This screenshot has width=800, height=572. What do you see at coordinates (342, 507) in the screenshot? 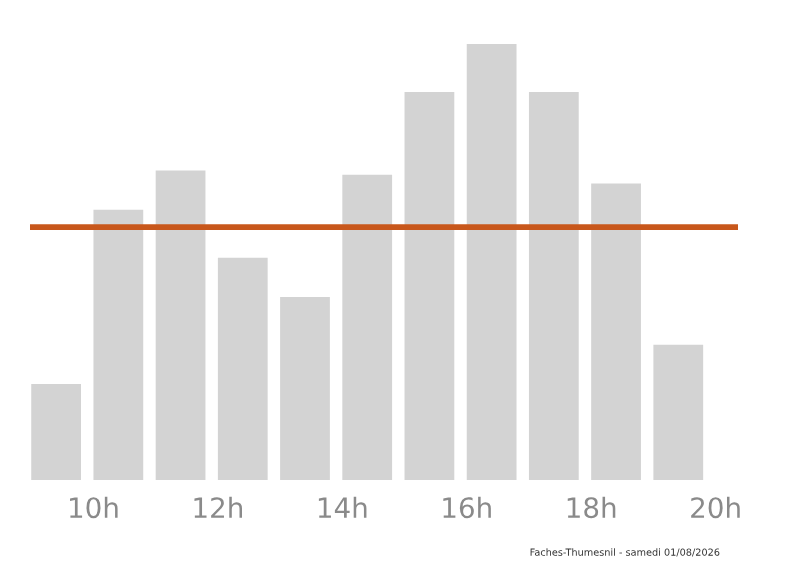
I see `x-tick-label: 14h` at bounding box center [342, 507].